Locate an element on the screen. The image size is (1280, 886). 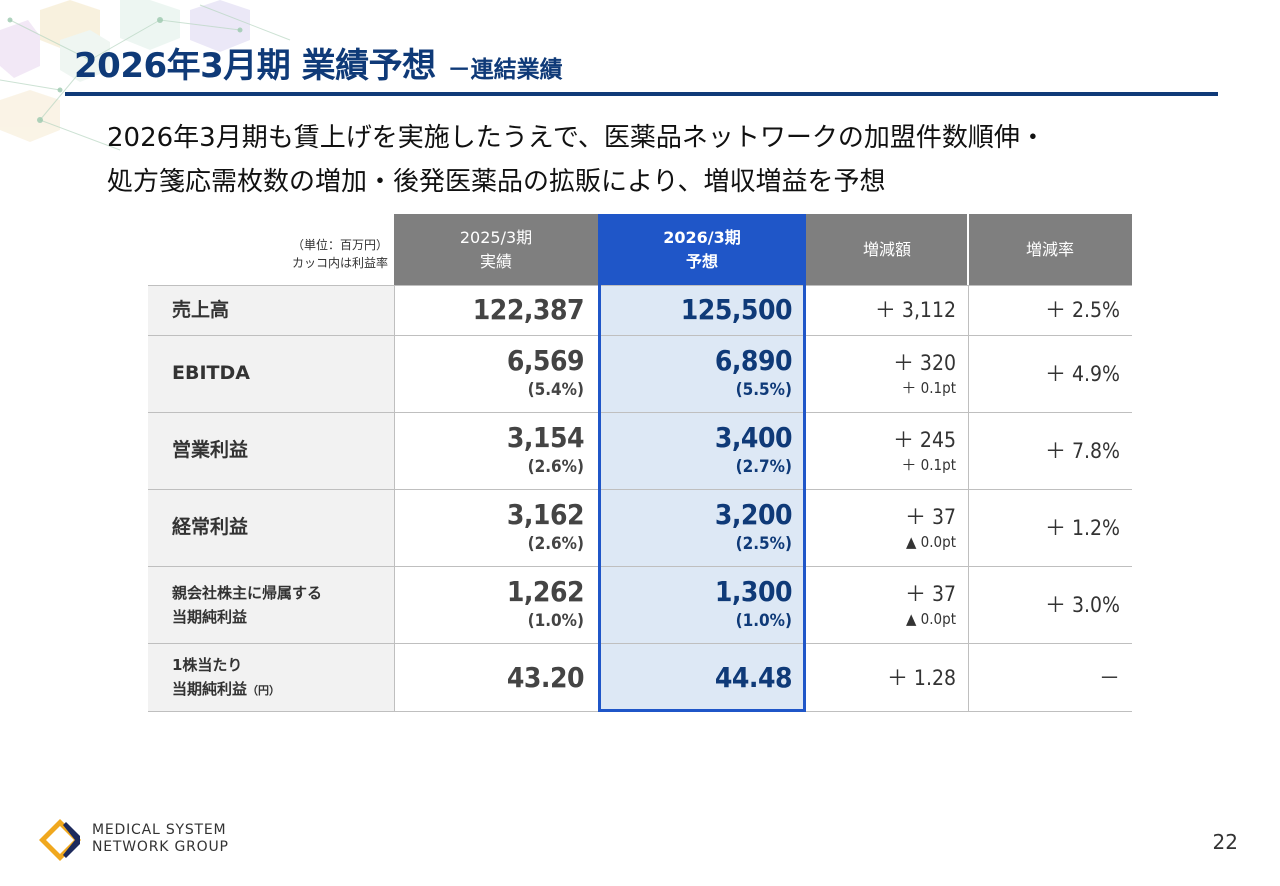
value-diff: ＋ 1.28 is located at coordinates (921, 677).